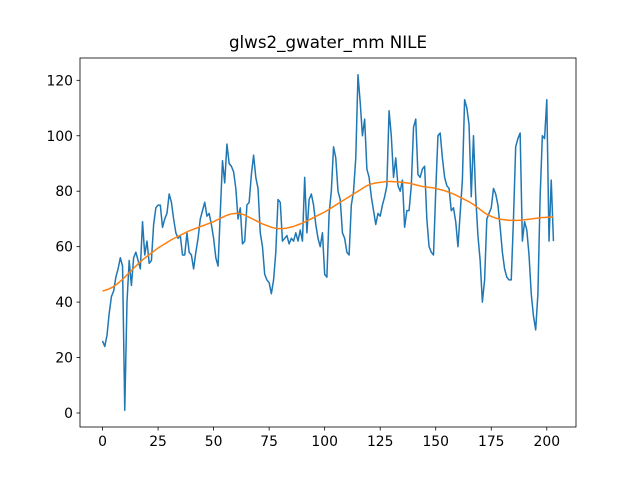 This screenshot has width=640, height=480. What do you see at coordinates (435, 442) in the screenshot?
I see `x-tick-label: 150` at bounding box center [435, 442].